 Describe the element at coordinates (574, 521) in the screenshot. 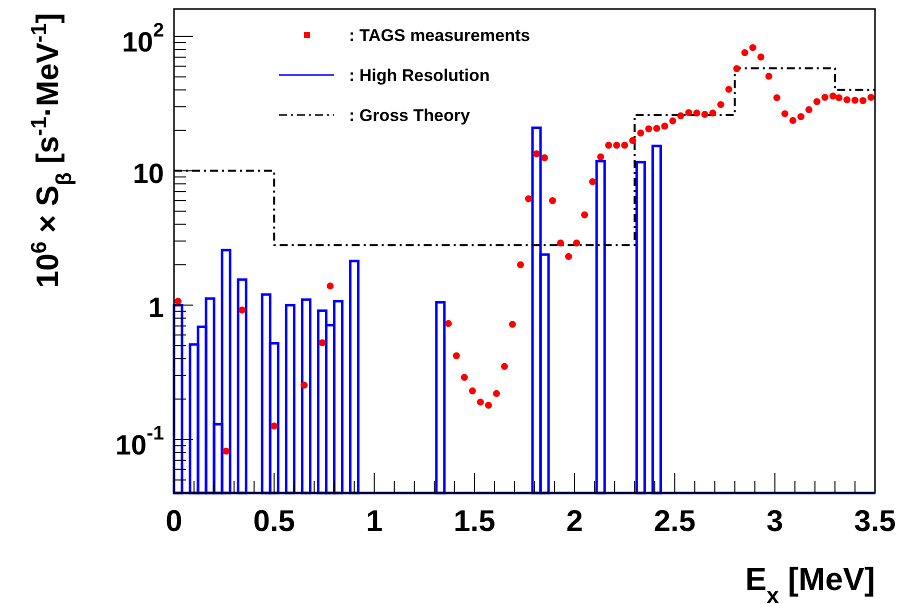

I see `x-tick-label: 2` at that location.